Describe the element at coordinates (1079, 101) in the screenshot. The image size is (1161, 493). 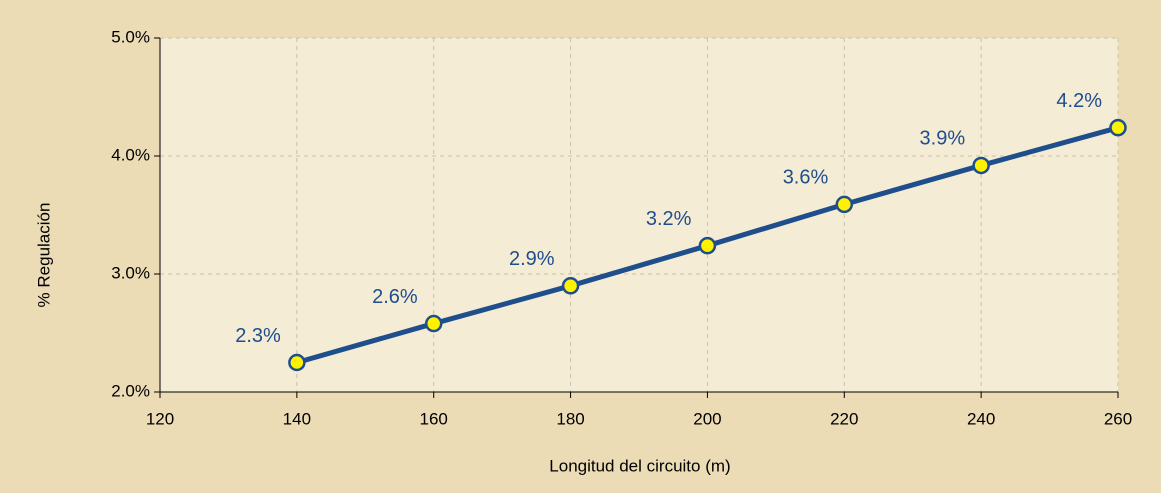
I see `data-label: 4.2%` at that location.